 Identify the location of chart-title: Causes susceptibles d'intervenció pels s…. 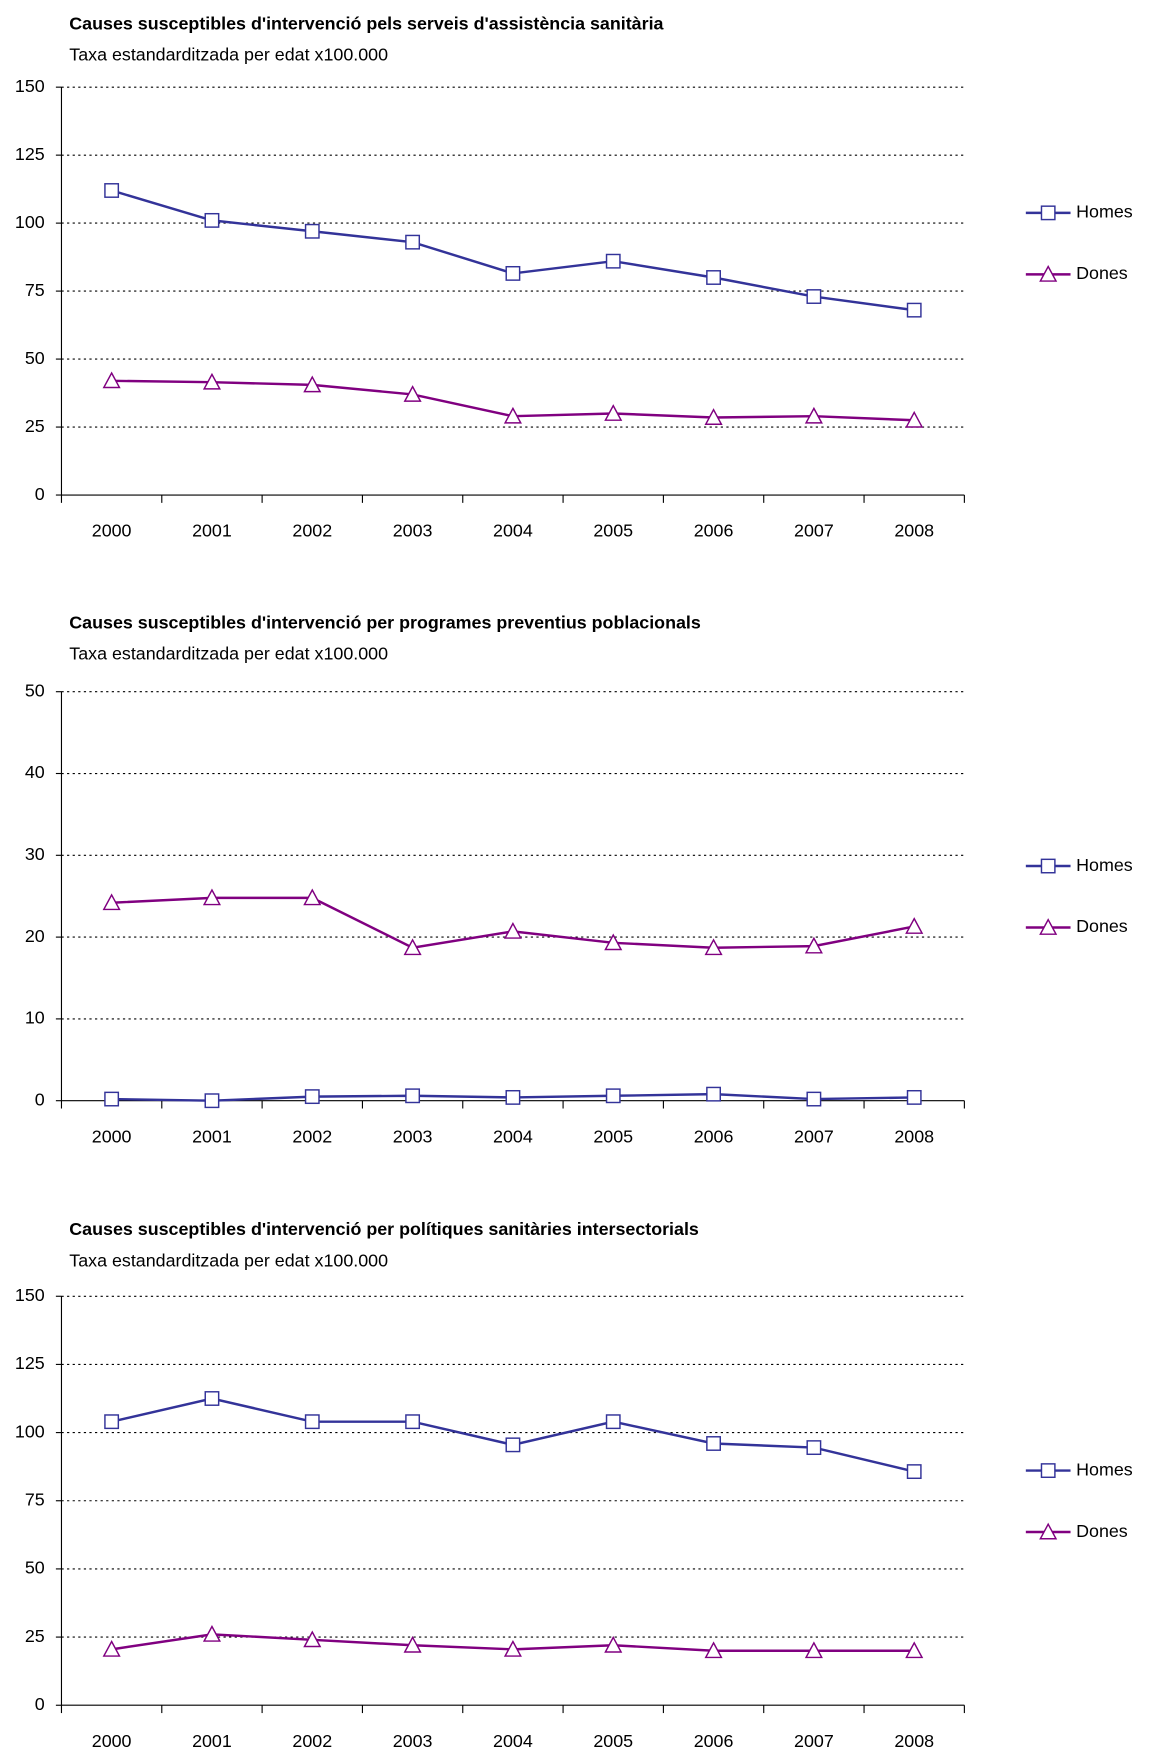
(366, 23).